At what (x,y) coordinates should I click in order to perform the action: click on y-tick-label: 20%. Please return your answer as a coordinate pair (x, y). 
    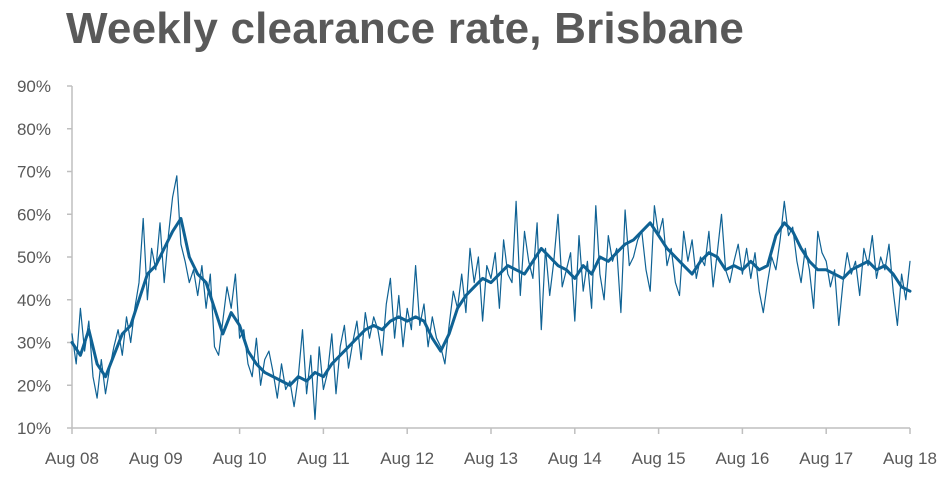
    Looking at the image, I should click on (34, 385).